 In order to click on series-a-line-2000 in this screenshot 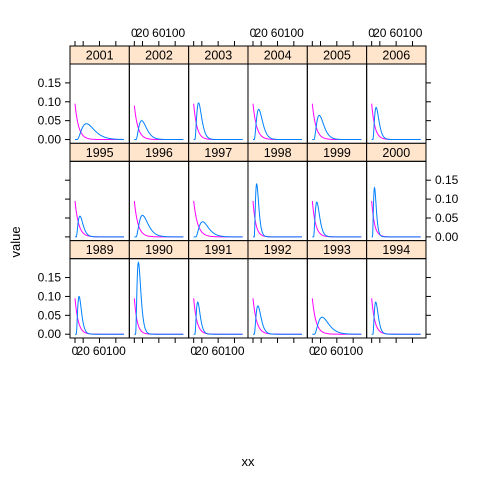, I will do `click(396, 212)`.